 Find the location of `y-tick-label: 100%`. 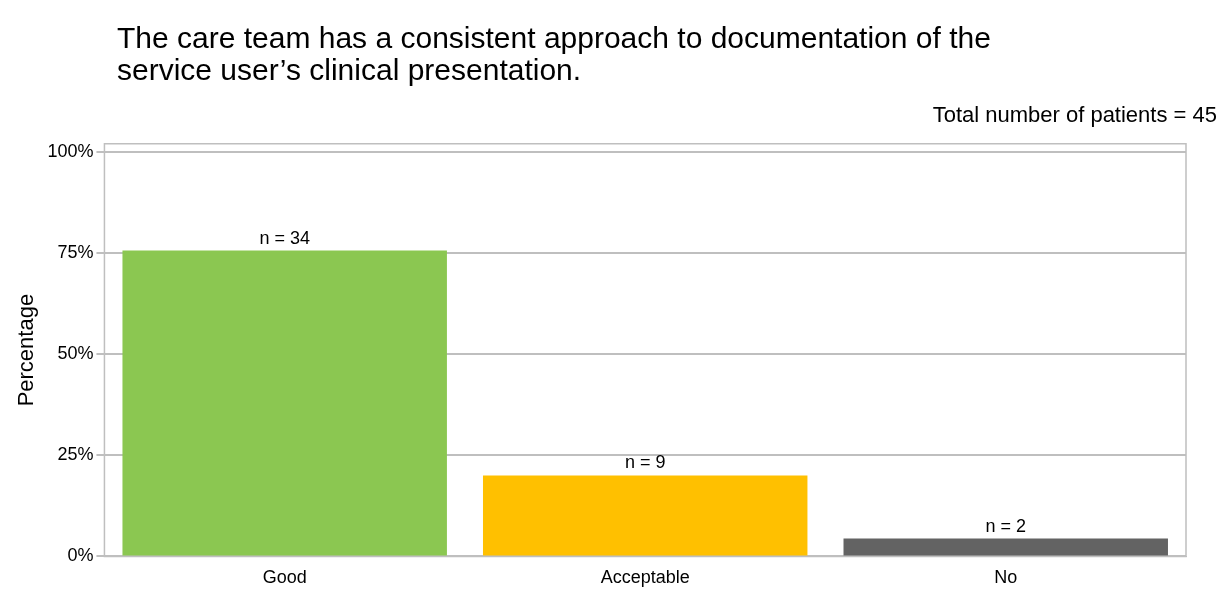

y-tick-label: 100% is located at coordinates (70, 150).